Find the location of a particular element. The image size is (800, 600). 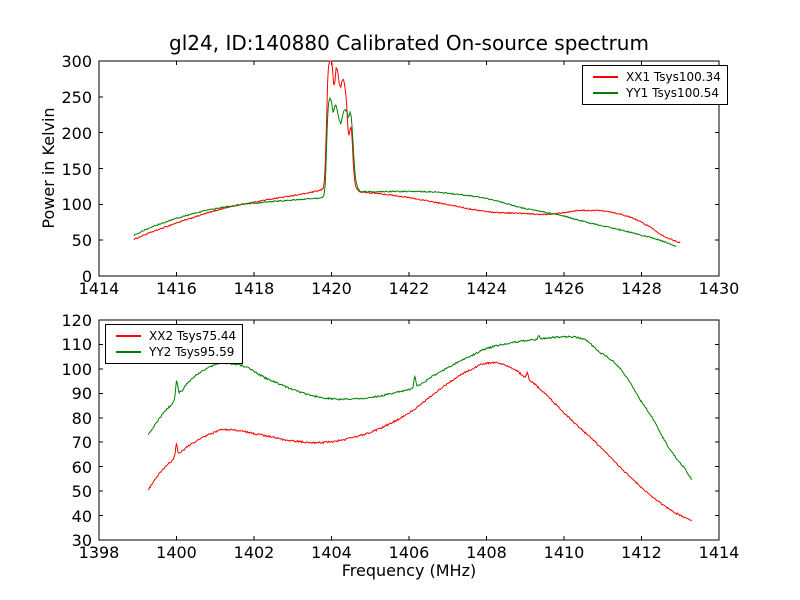

x-tick-label: 1424 is located at coordinates (486, 288).